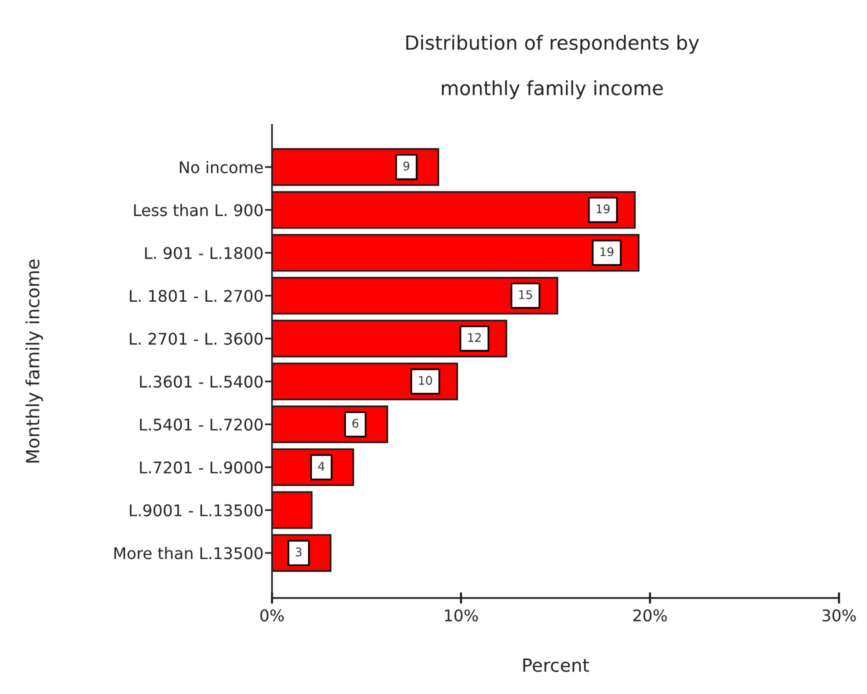 The height and width of the screenshot is (694, 867). Describe the element at coordinates (355, 423) in the screenshot. I see `data-label: 6` at that location.